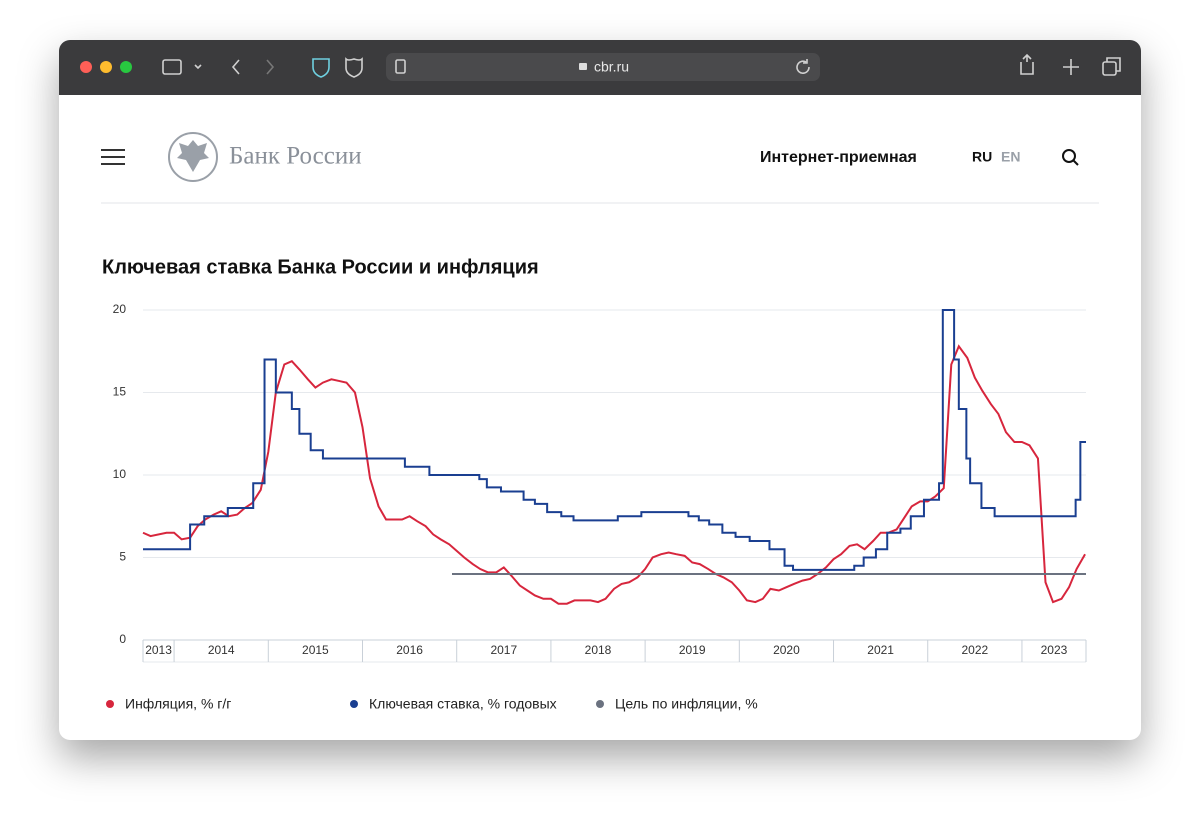  I want to click on sidebar-button, so click(172, 67).